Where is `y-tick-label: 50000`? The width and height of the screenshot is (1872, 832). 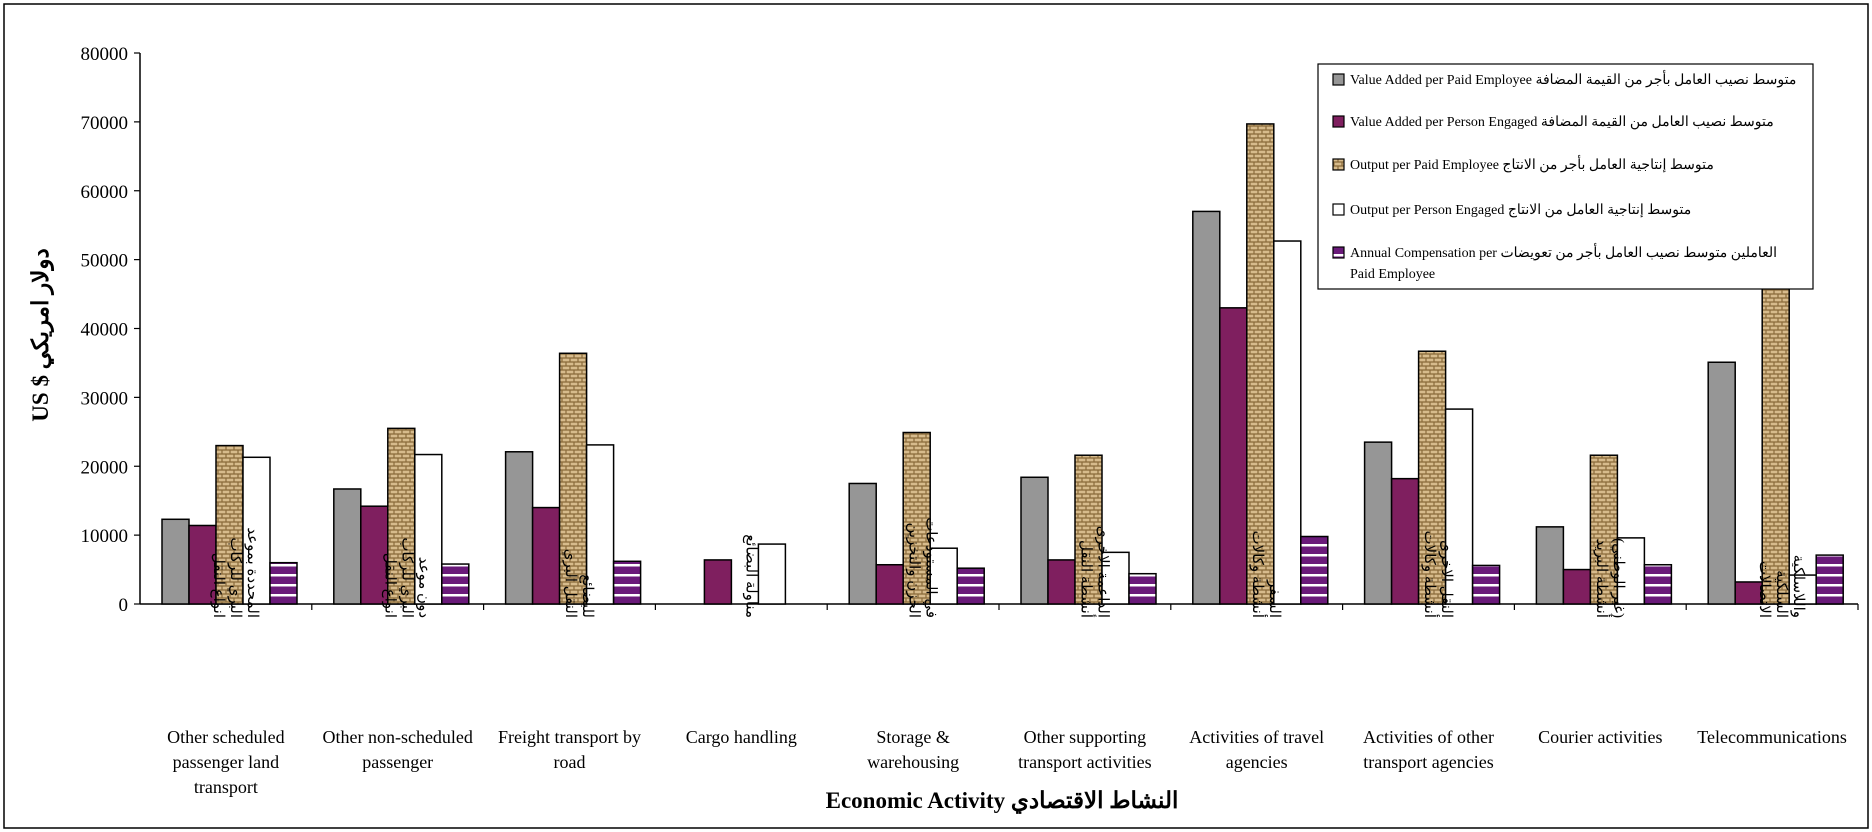
y-tick-label: 50000 is located at coordinates (105, 261).